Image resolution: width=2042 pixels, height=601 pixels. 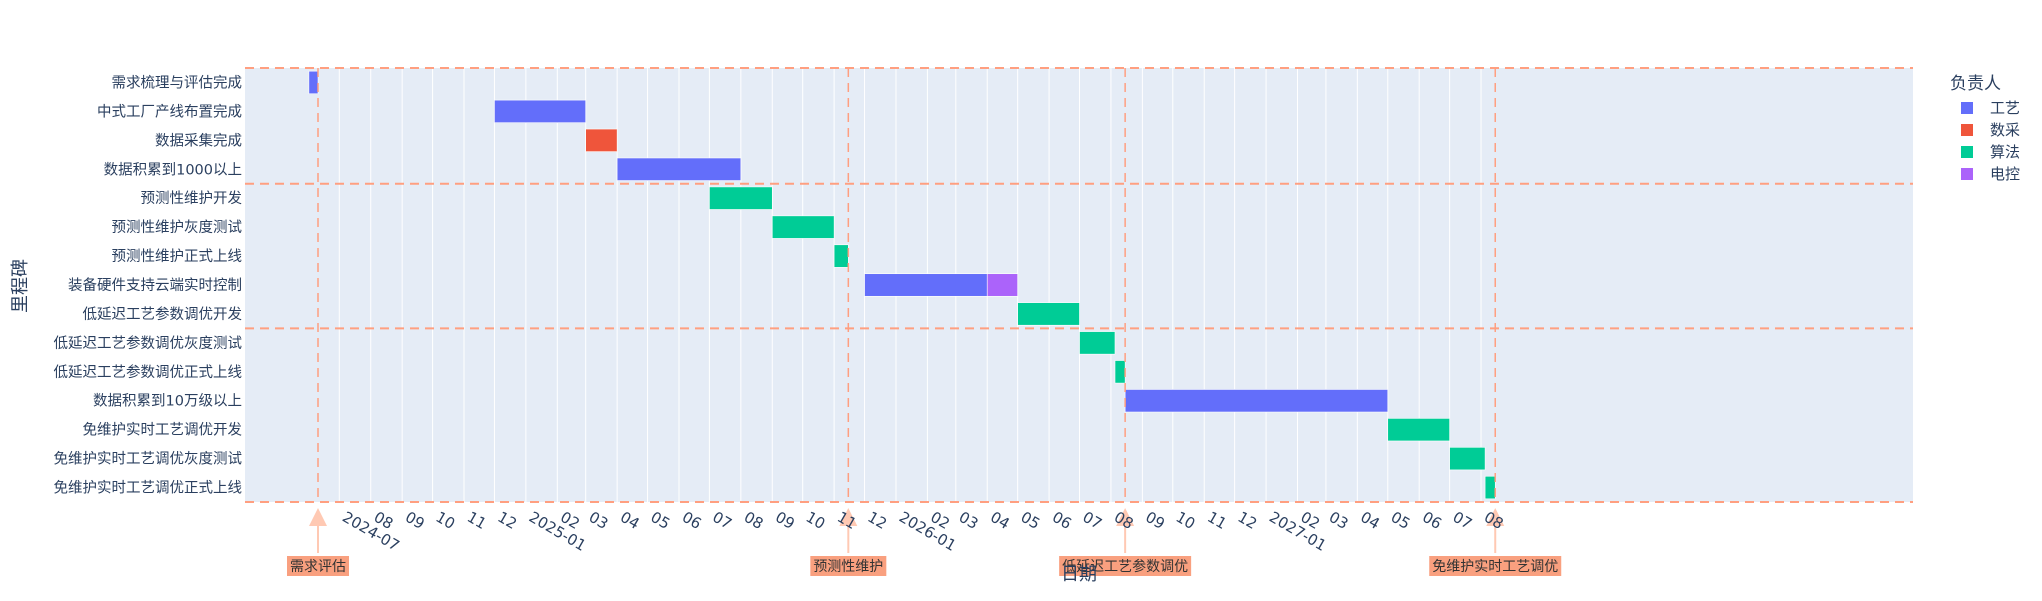 I want to click on y-tick-label: 装备硬件支持云端实时控制, so click(x=155, y=285).